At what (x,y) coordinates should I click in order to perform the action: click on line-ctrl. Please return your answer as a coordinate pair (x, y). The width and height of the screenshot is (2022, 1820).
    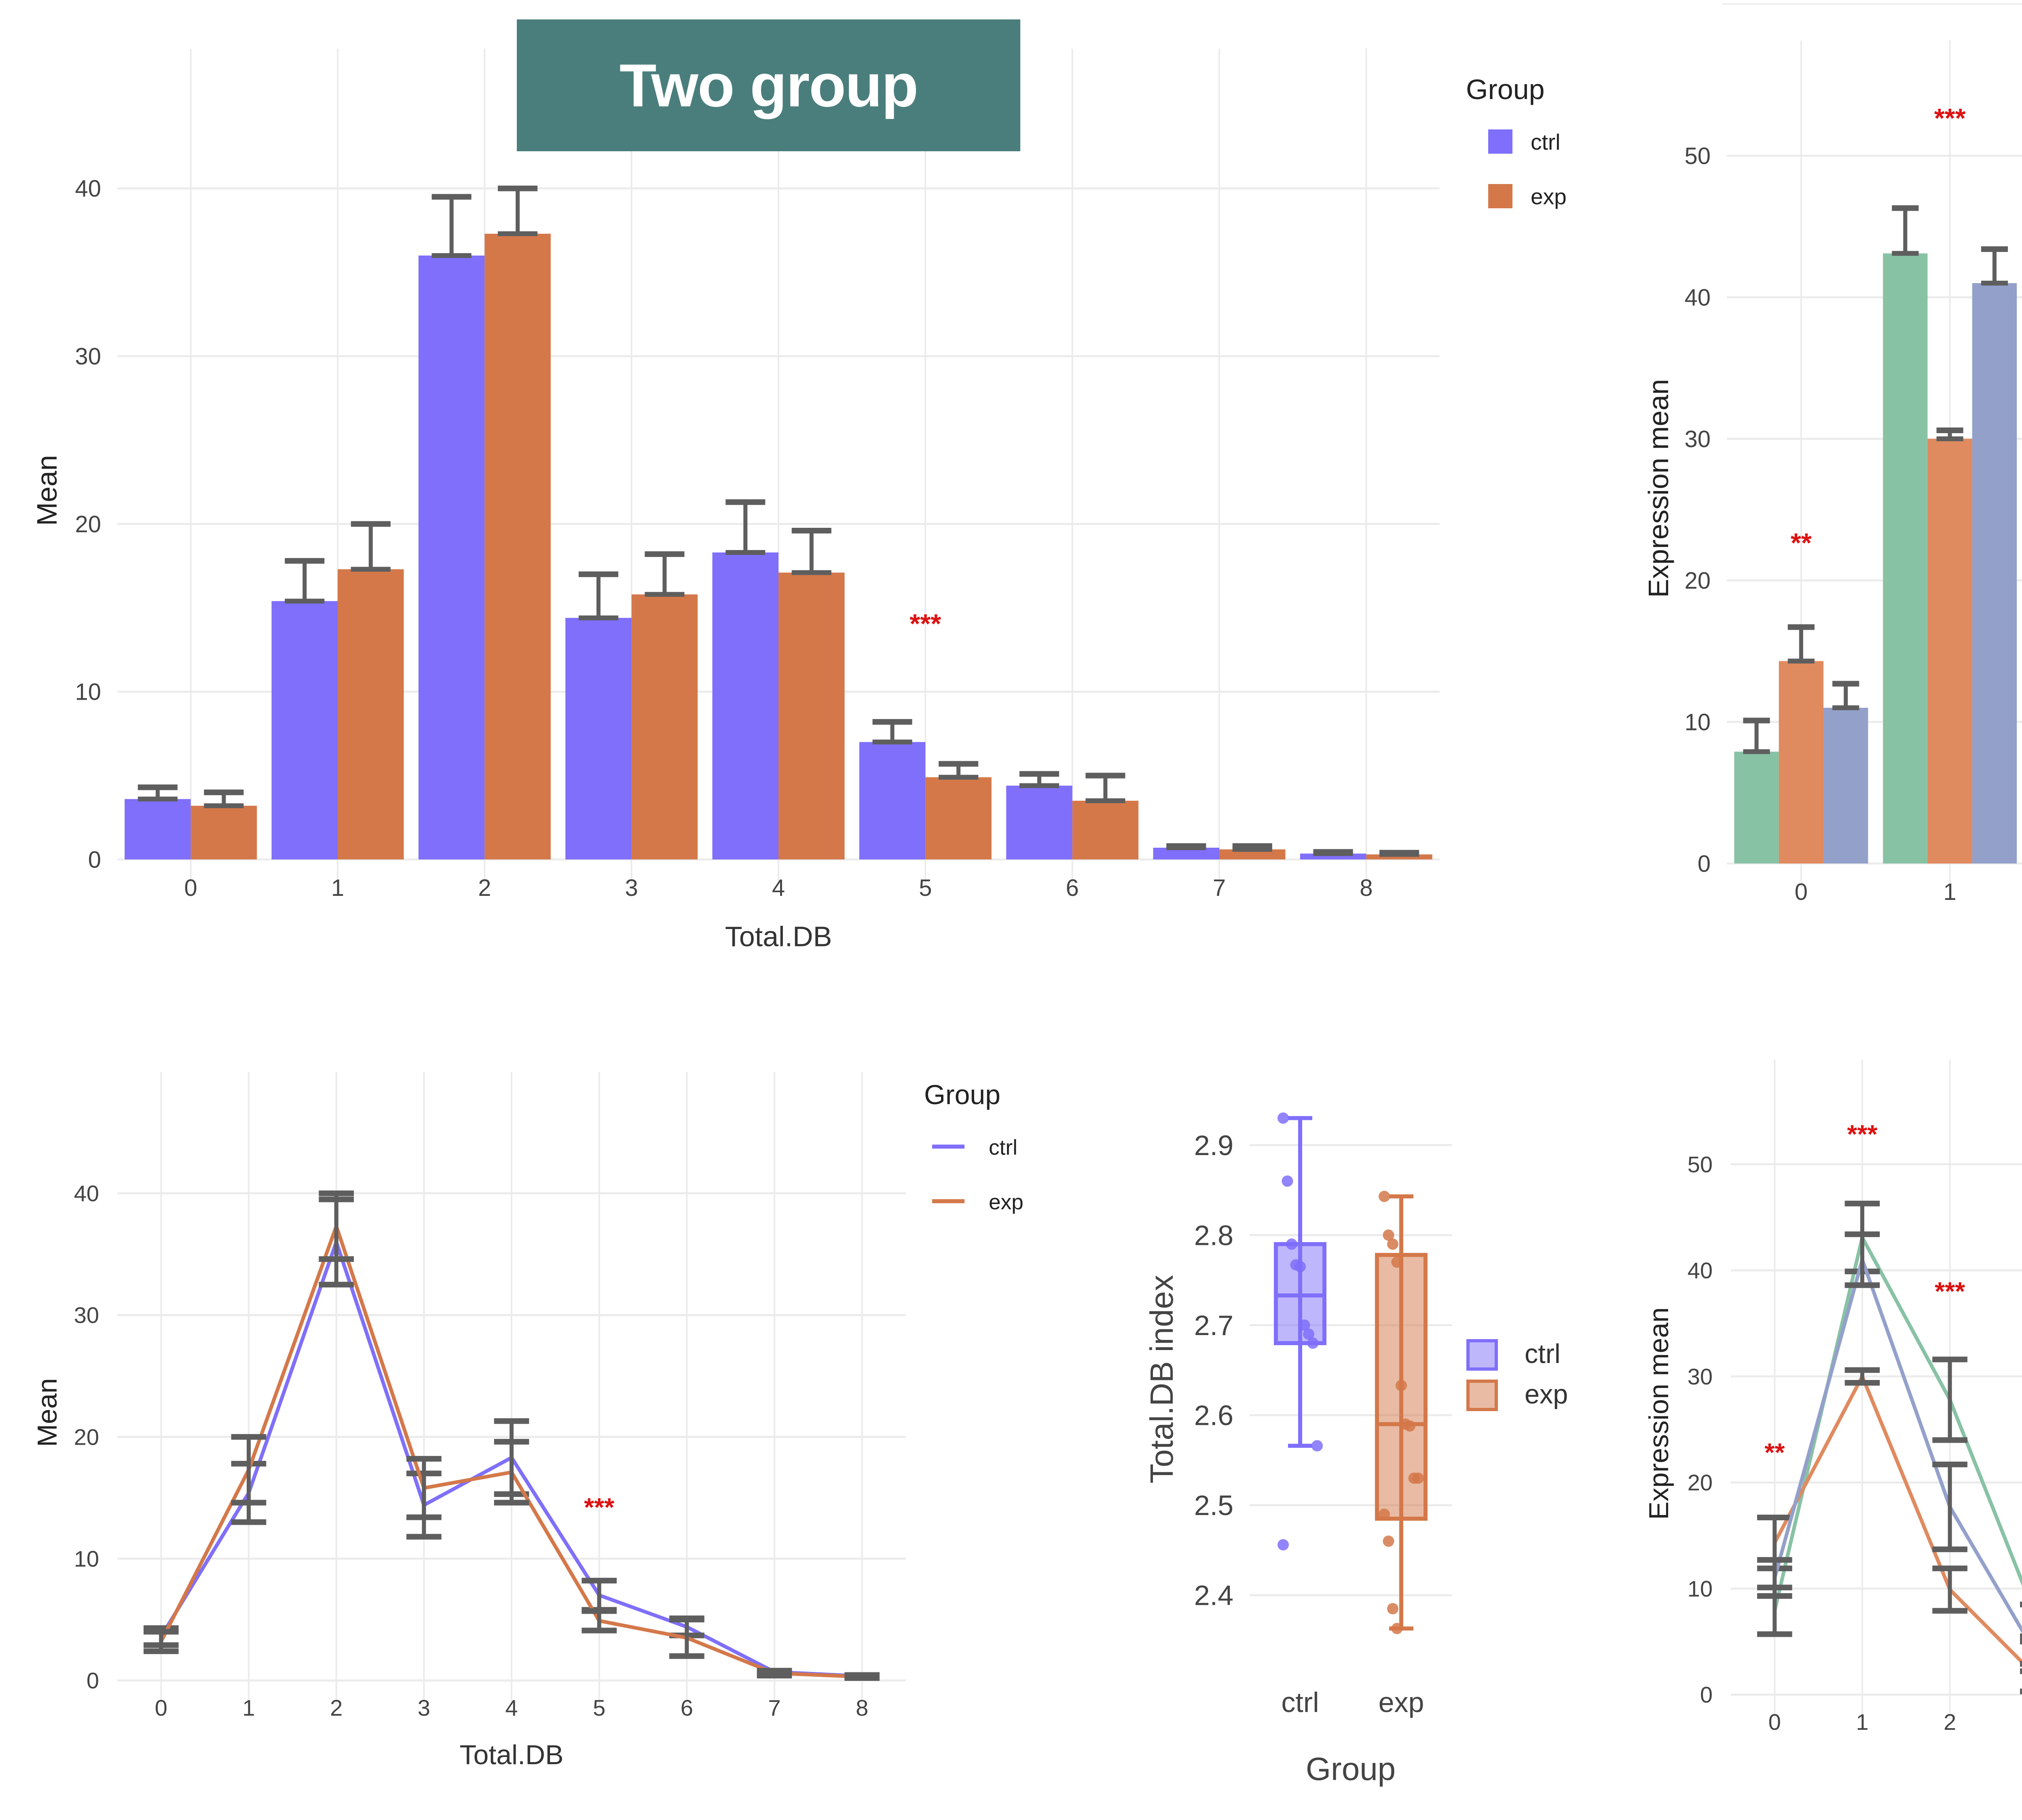
    Looking at the image, I should click on (1897, 1421).